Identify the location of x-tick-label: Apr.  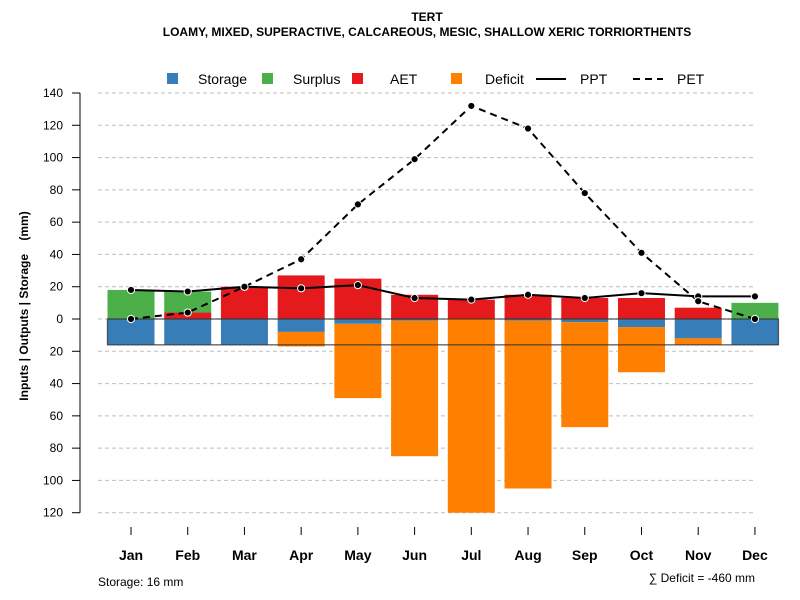
(301, 555).